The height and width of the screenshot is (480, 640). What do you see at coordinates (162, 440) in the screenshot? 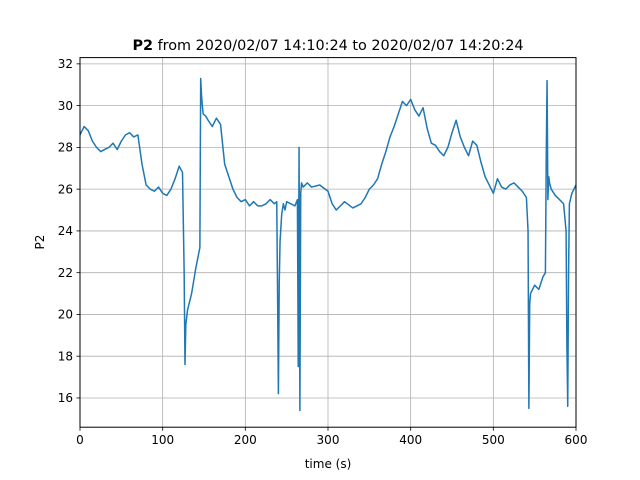
I see `x-tick-label: 100` at bounding box center [162, 440].